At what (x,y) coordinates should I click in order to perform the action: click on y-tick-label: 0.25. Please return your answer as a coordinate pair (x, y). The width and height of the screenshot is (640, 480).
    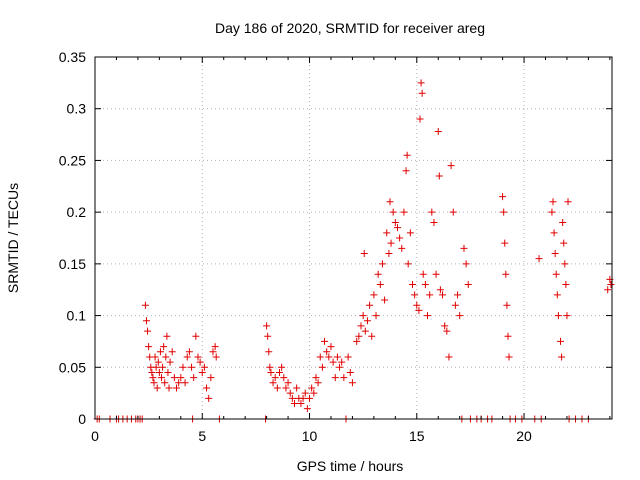
    Looking at the image, I should click on (72, 160).